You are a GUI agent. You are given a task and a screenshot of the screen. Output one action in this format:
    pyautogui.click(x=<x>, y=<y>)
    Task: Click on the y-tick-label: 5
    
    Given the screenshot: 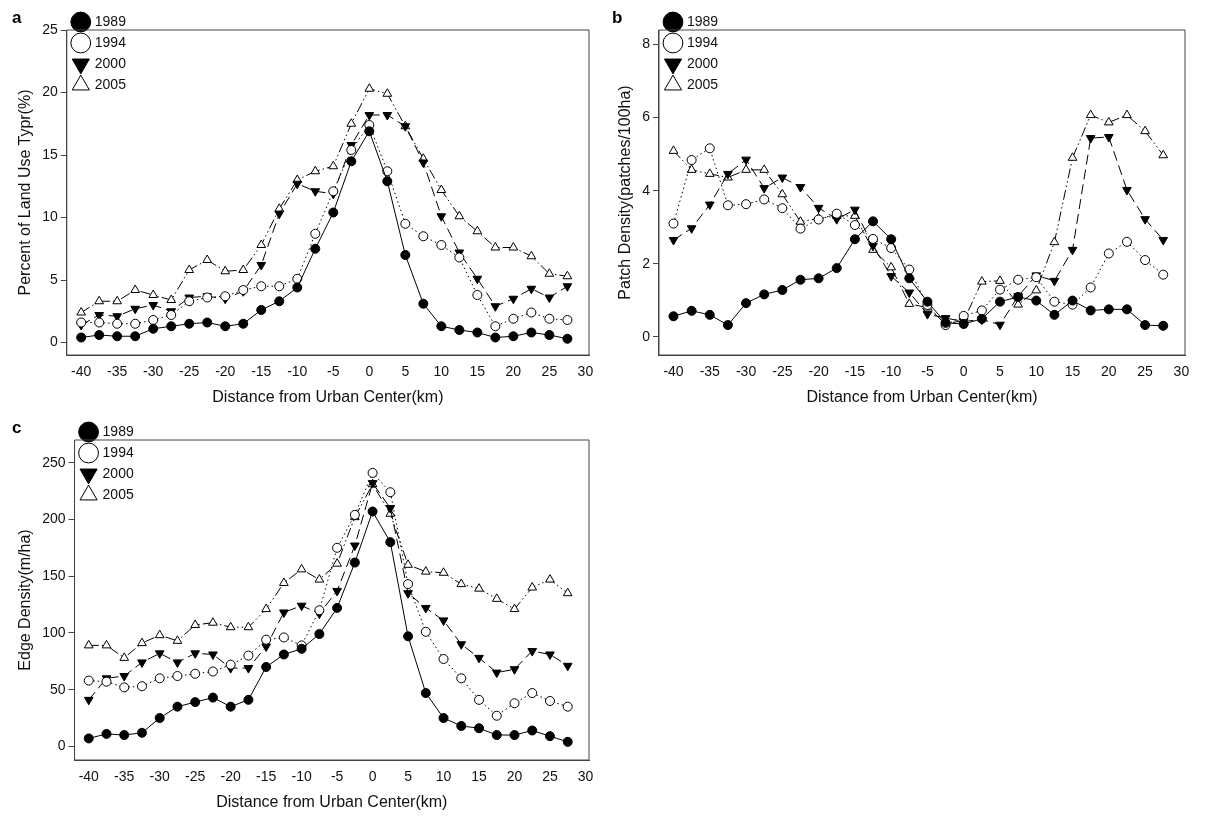 What is the action you would take?
    pyautogui.click(x=53, y=278)
    